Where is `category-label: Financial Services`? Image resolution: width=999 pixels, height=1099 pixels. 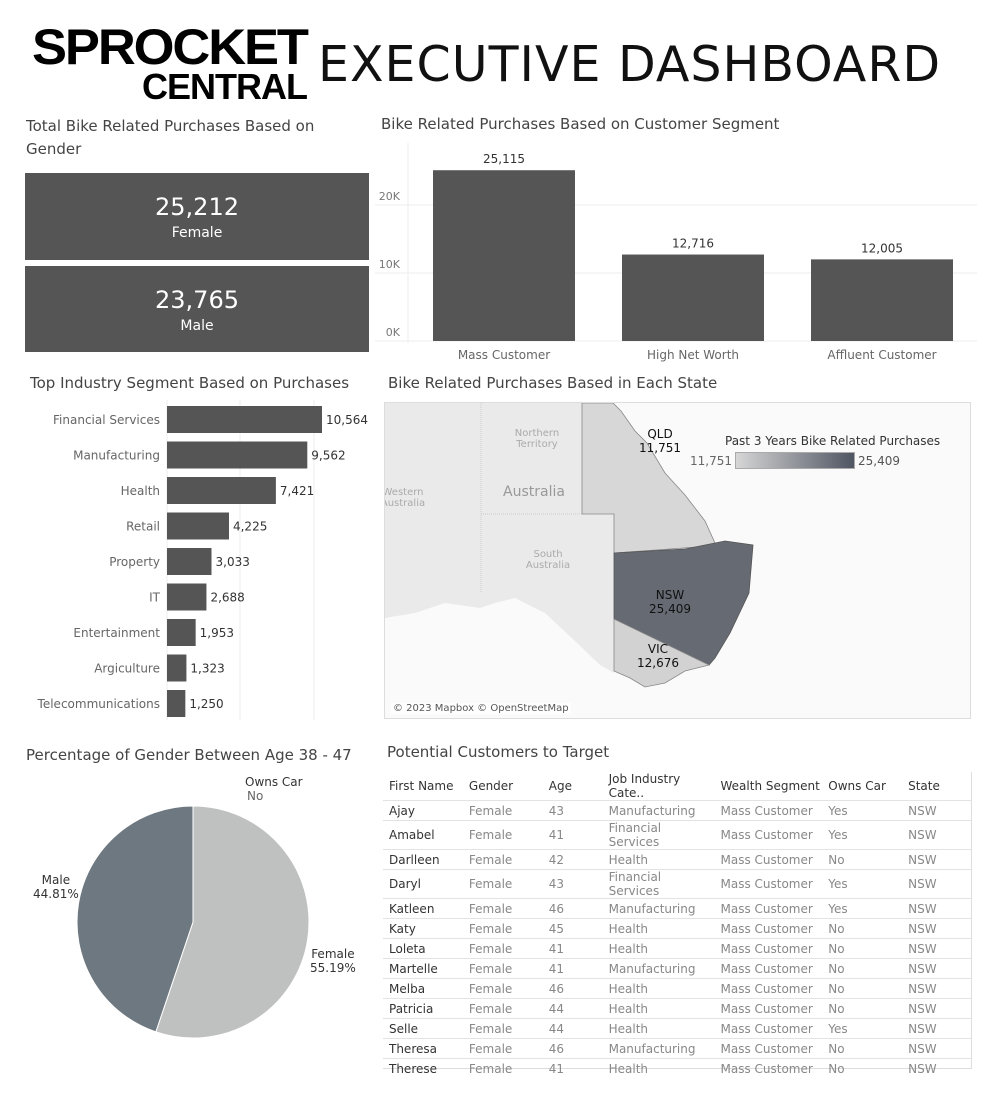 category-label: Financial Services is located at coordinates (106, 420).